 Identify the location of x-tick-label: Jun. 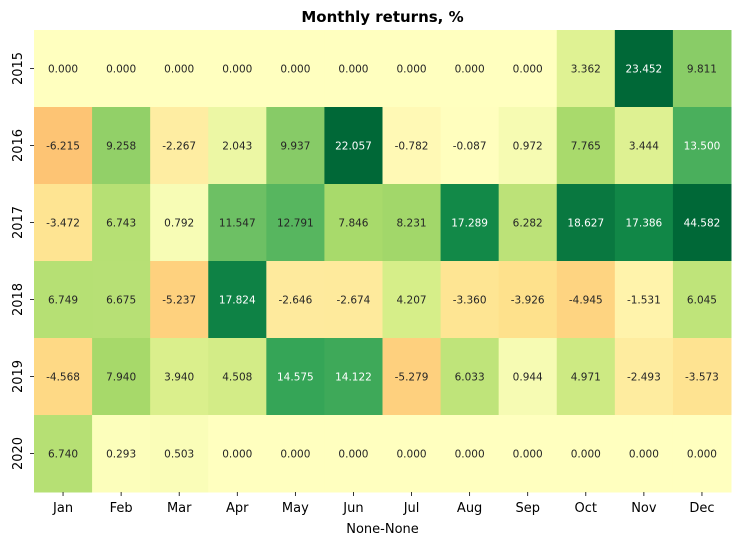
(352, 508).